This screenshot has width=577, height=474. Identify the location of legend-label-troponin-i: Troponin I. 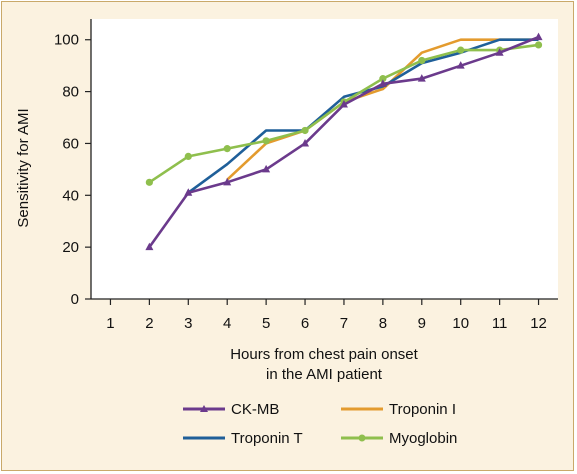
(422, 409).